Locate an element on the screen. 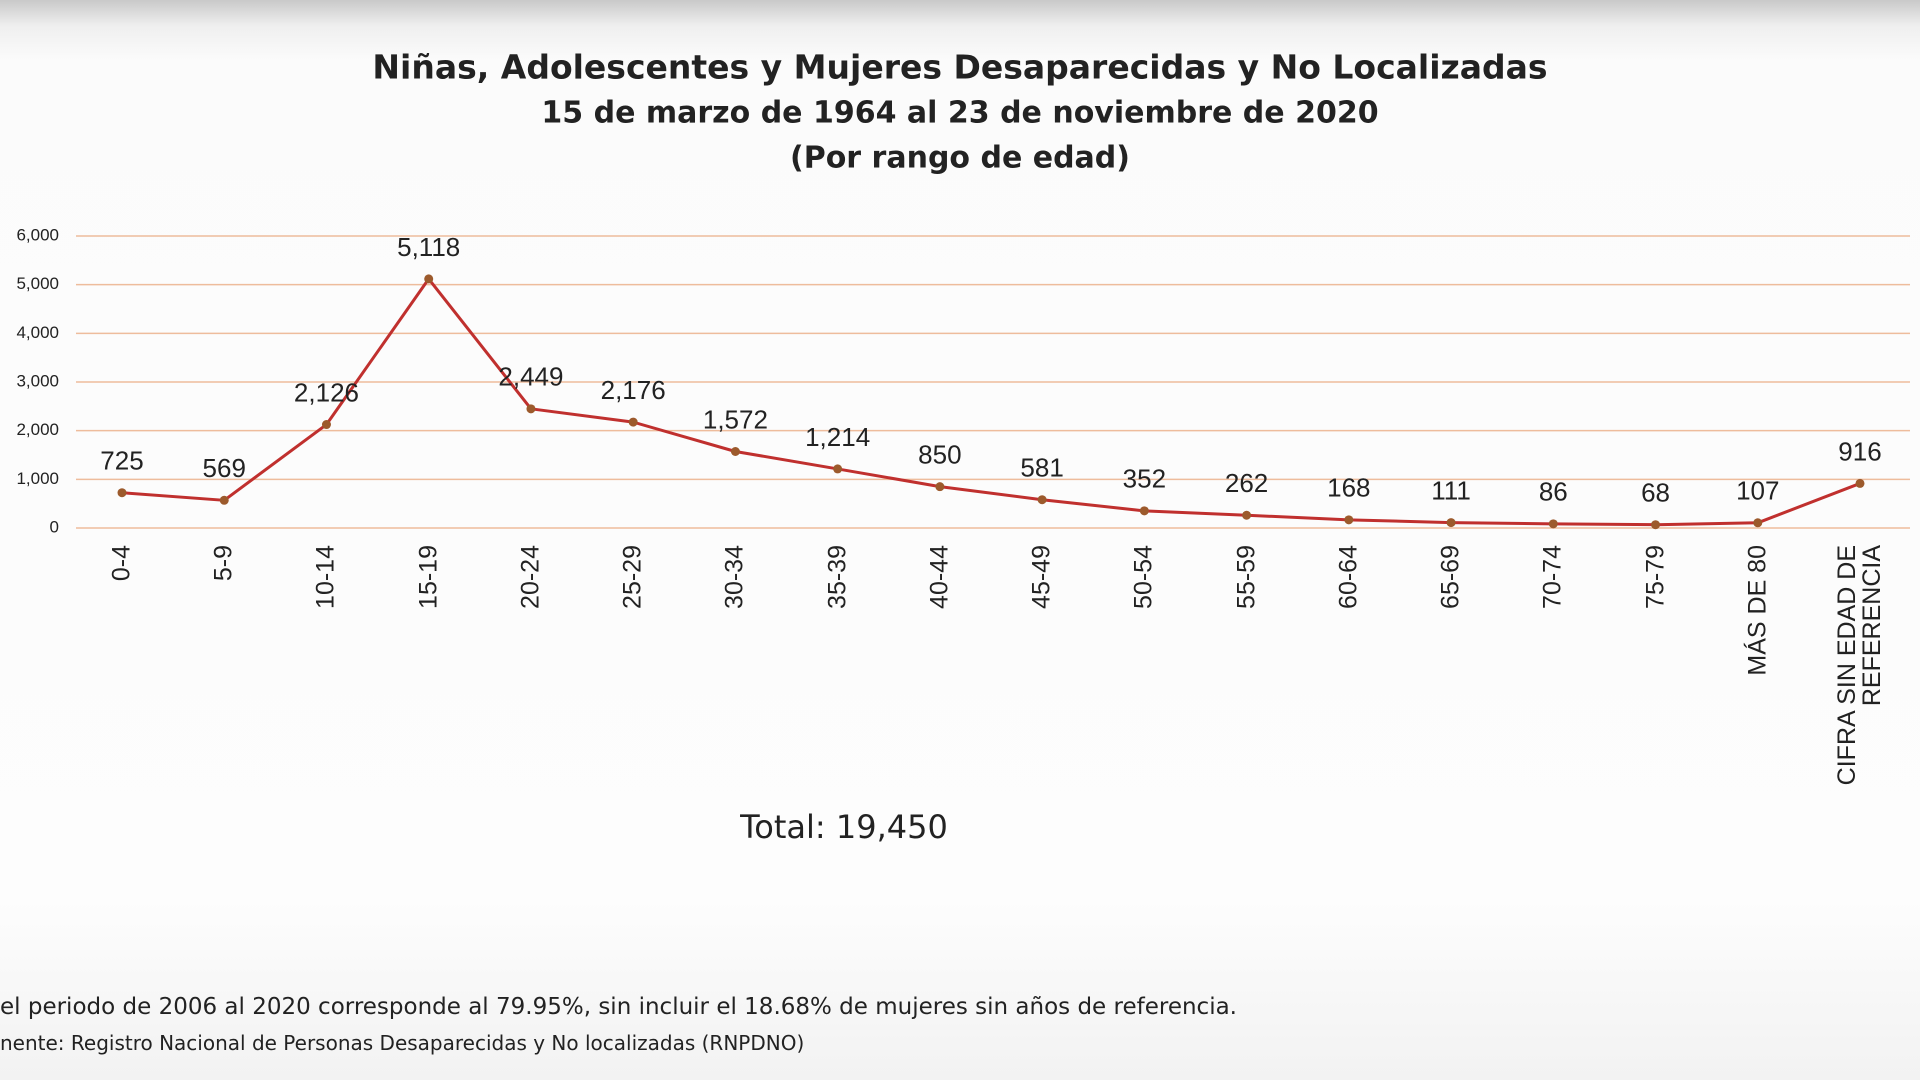 This screenshot has width=1920, height=1080. value-label: 1,214 is located at coordinates (837, 437).